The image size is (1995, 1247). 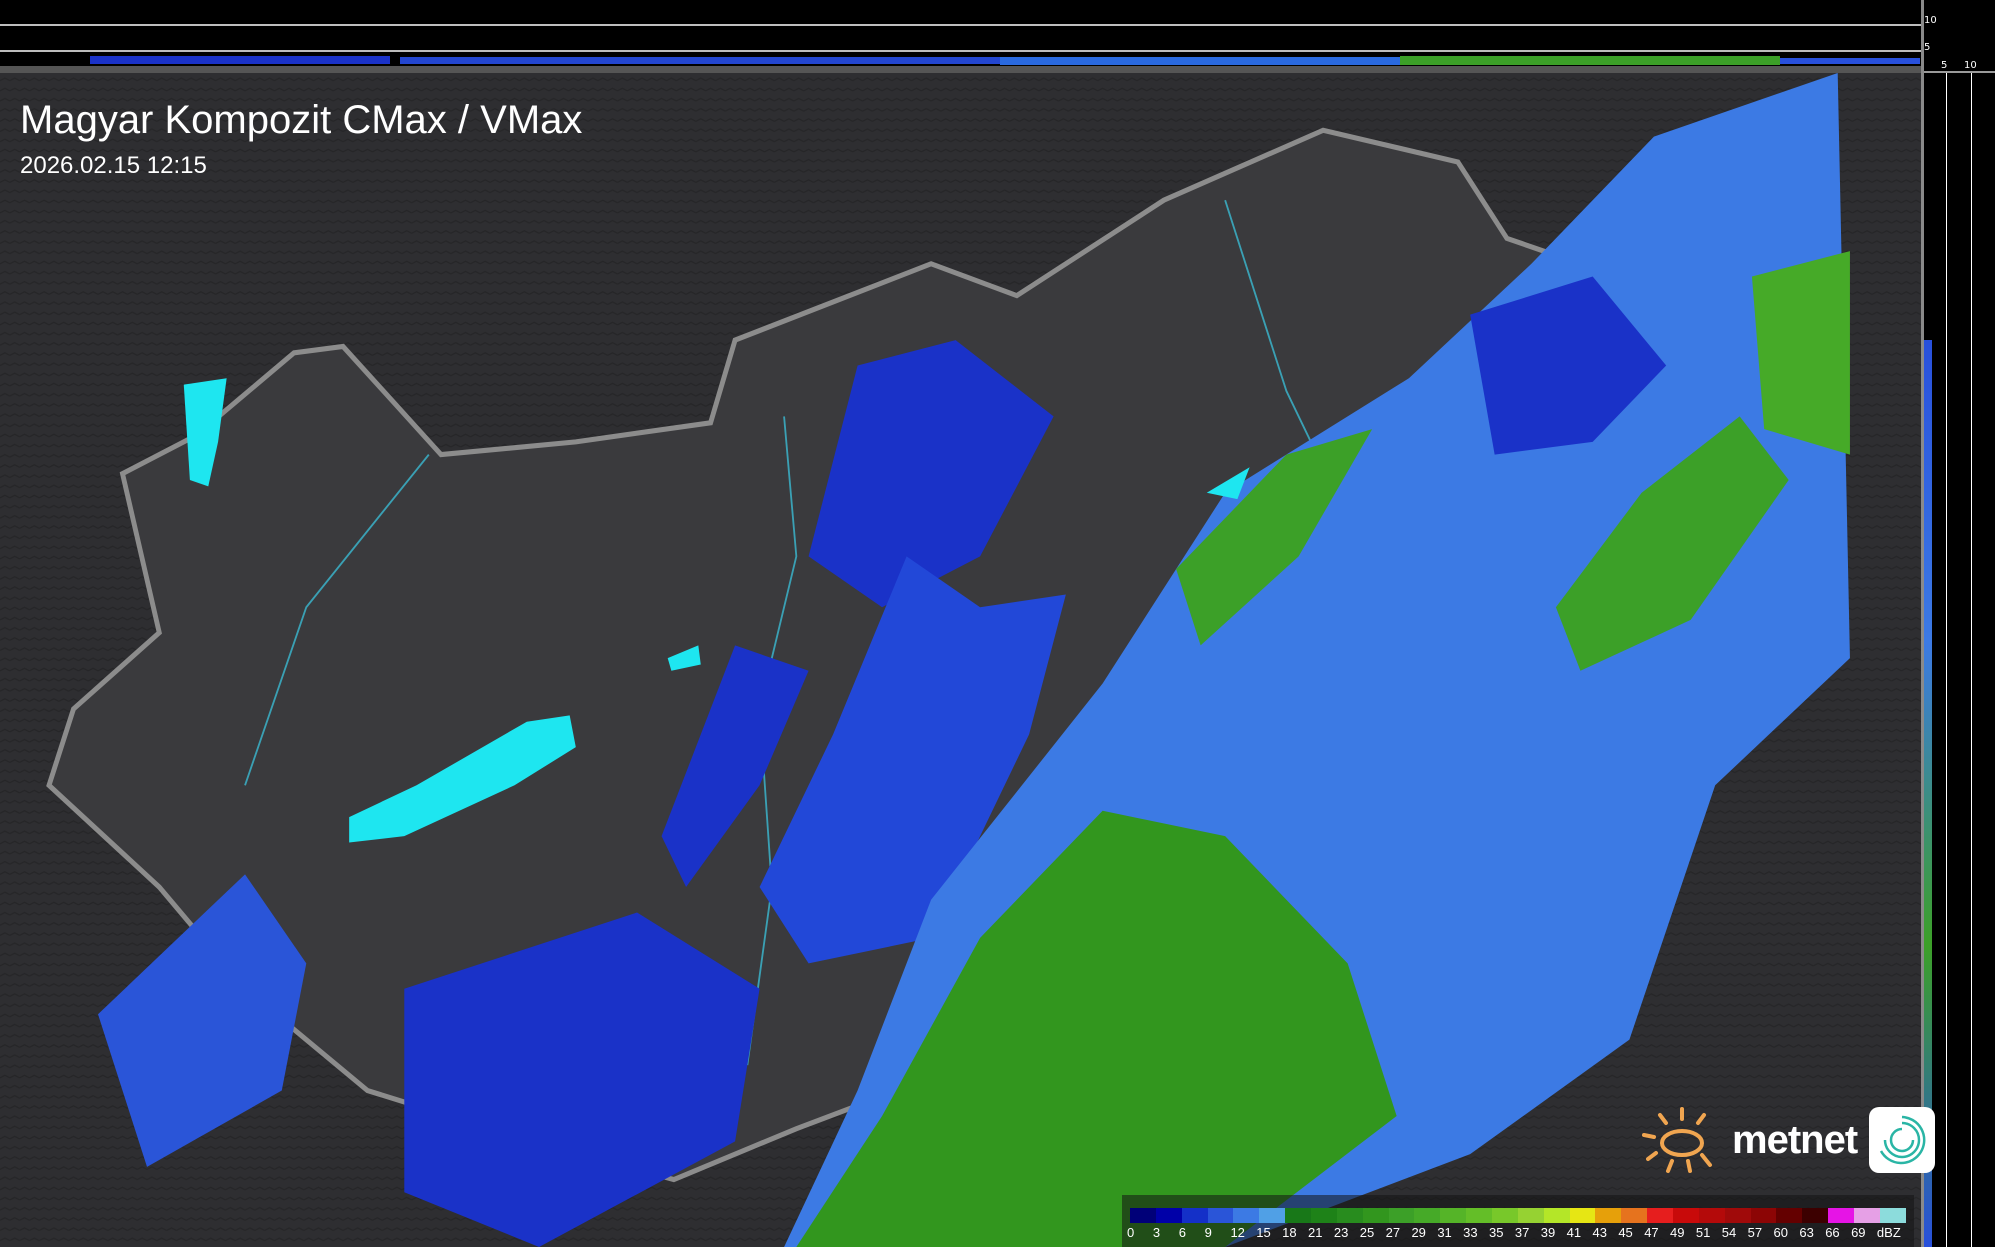 I want to click on legend-label: 23, so click(x=1341, y=1232).